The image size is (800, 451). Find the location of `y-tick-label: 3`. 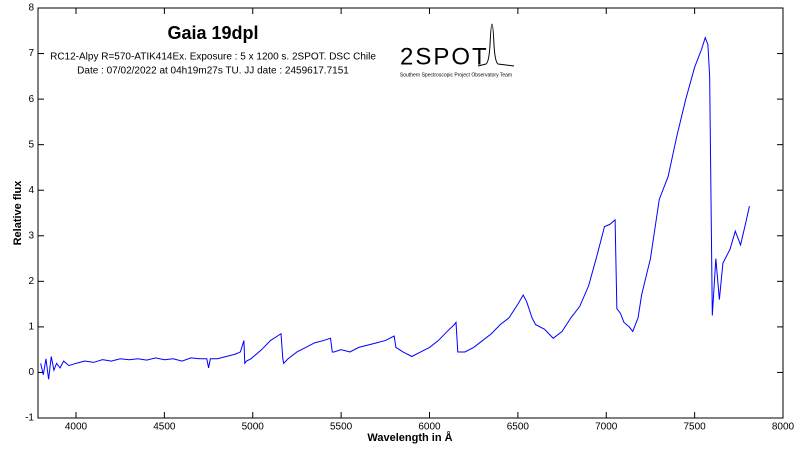

y-tick-label: 3 is located at coordinates (31, 235).